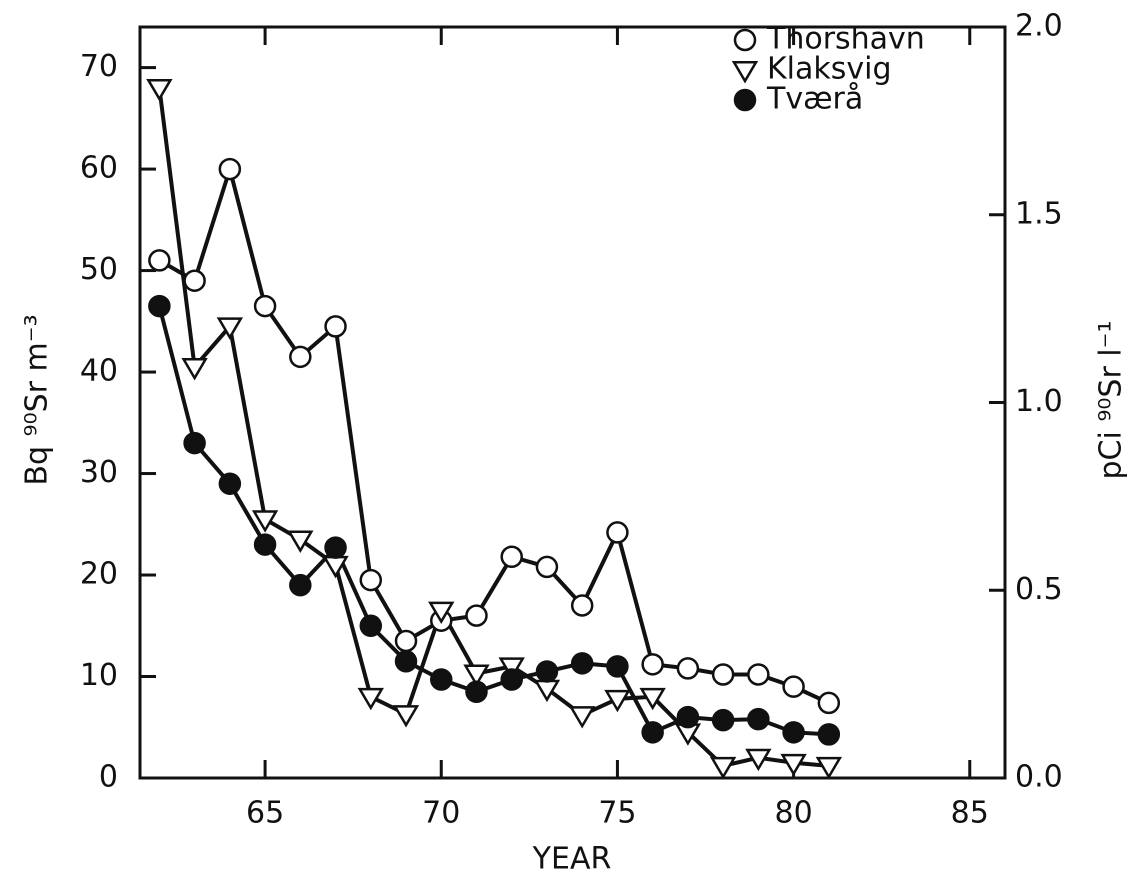 The image size is (1131, 883). Describe the element at coordinates (1039, 777) in the screenshot. I see `y2-tick-label: 0.0` at that location.